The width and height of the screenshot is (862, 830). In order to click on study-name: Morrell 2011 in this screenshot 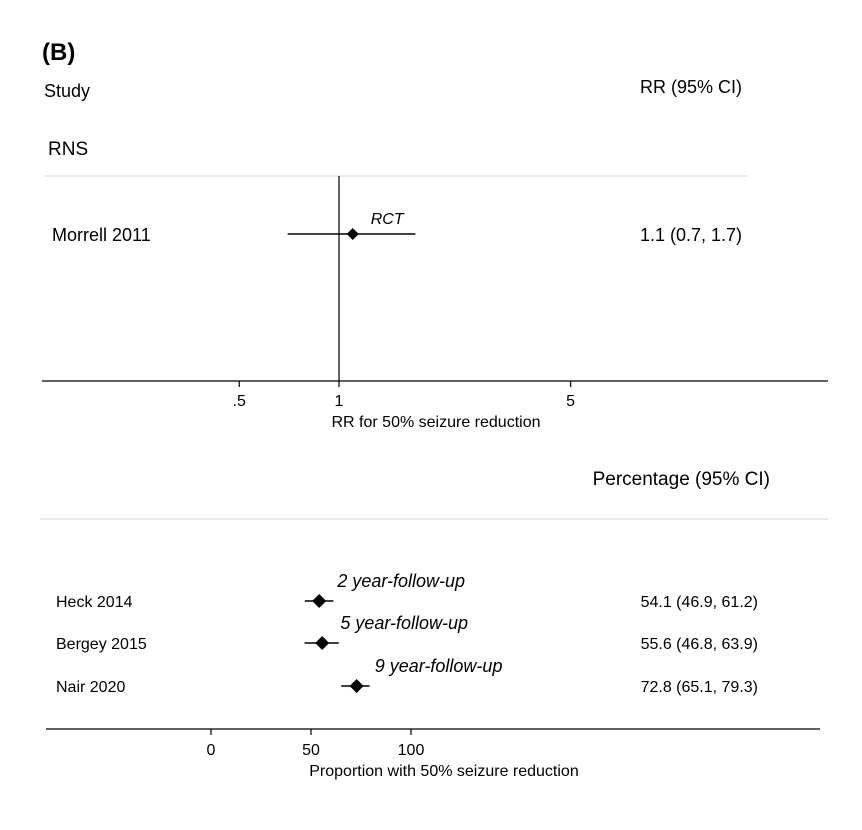, I will do `click(101, 235)`.